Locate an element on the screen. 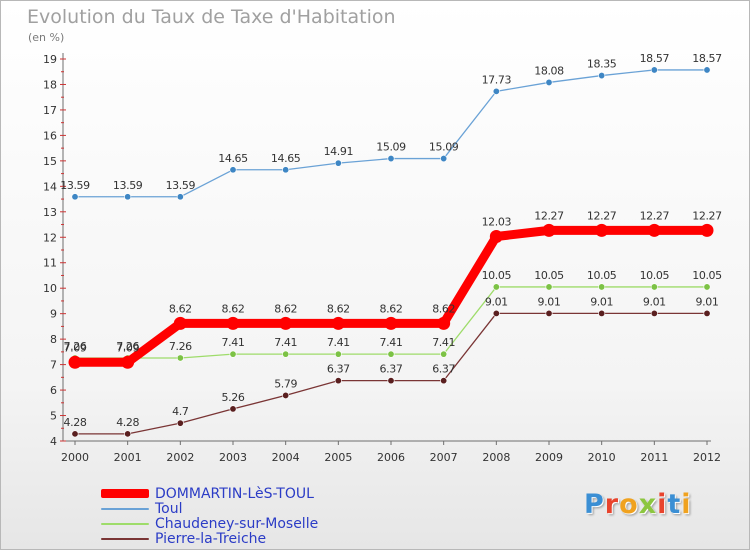  x-tick-label: 2003 is located at coordinates (233, 457).